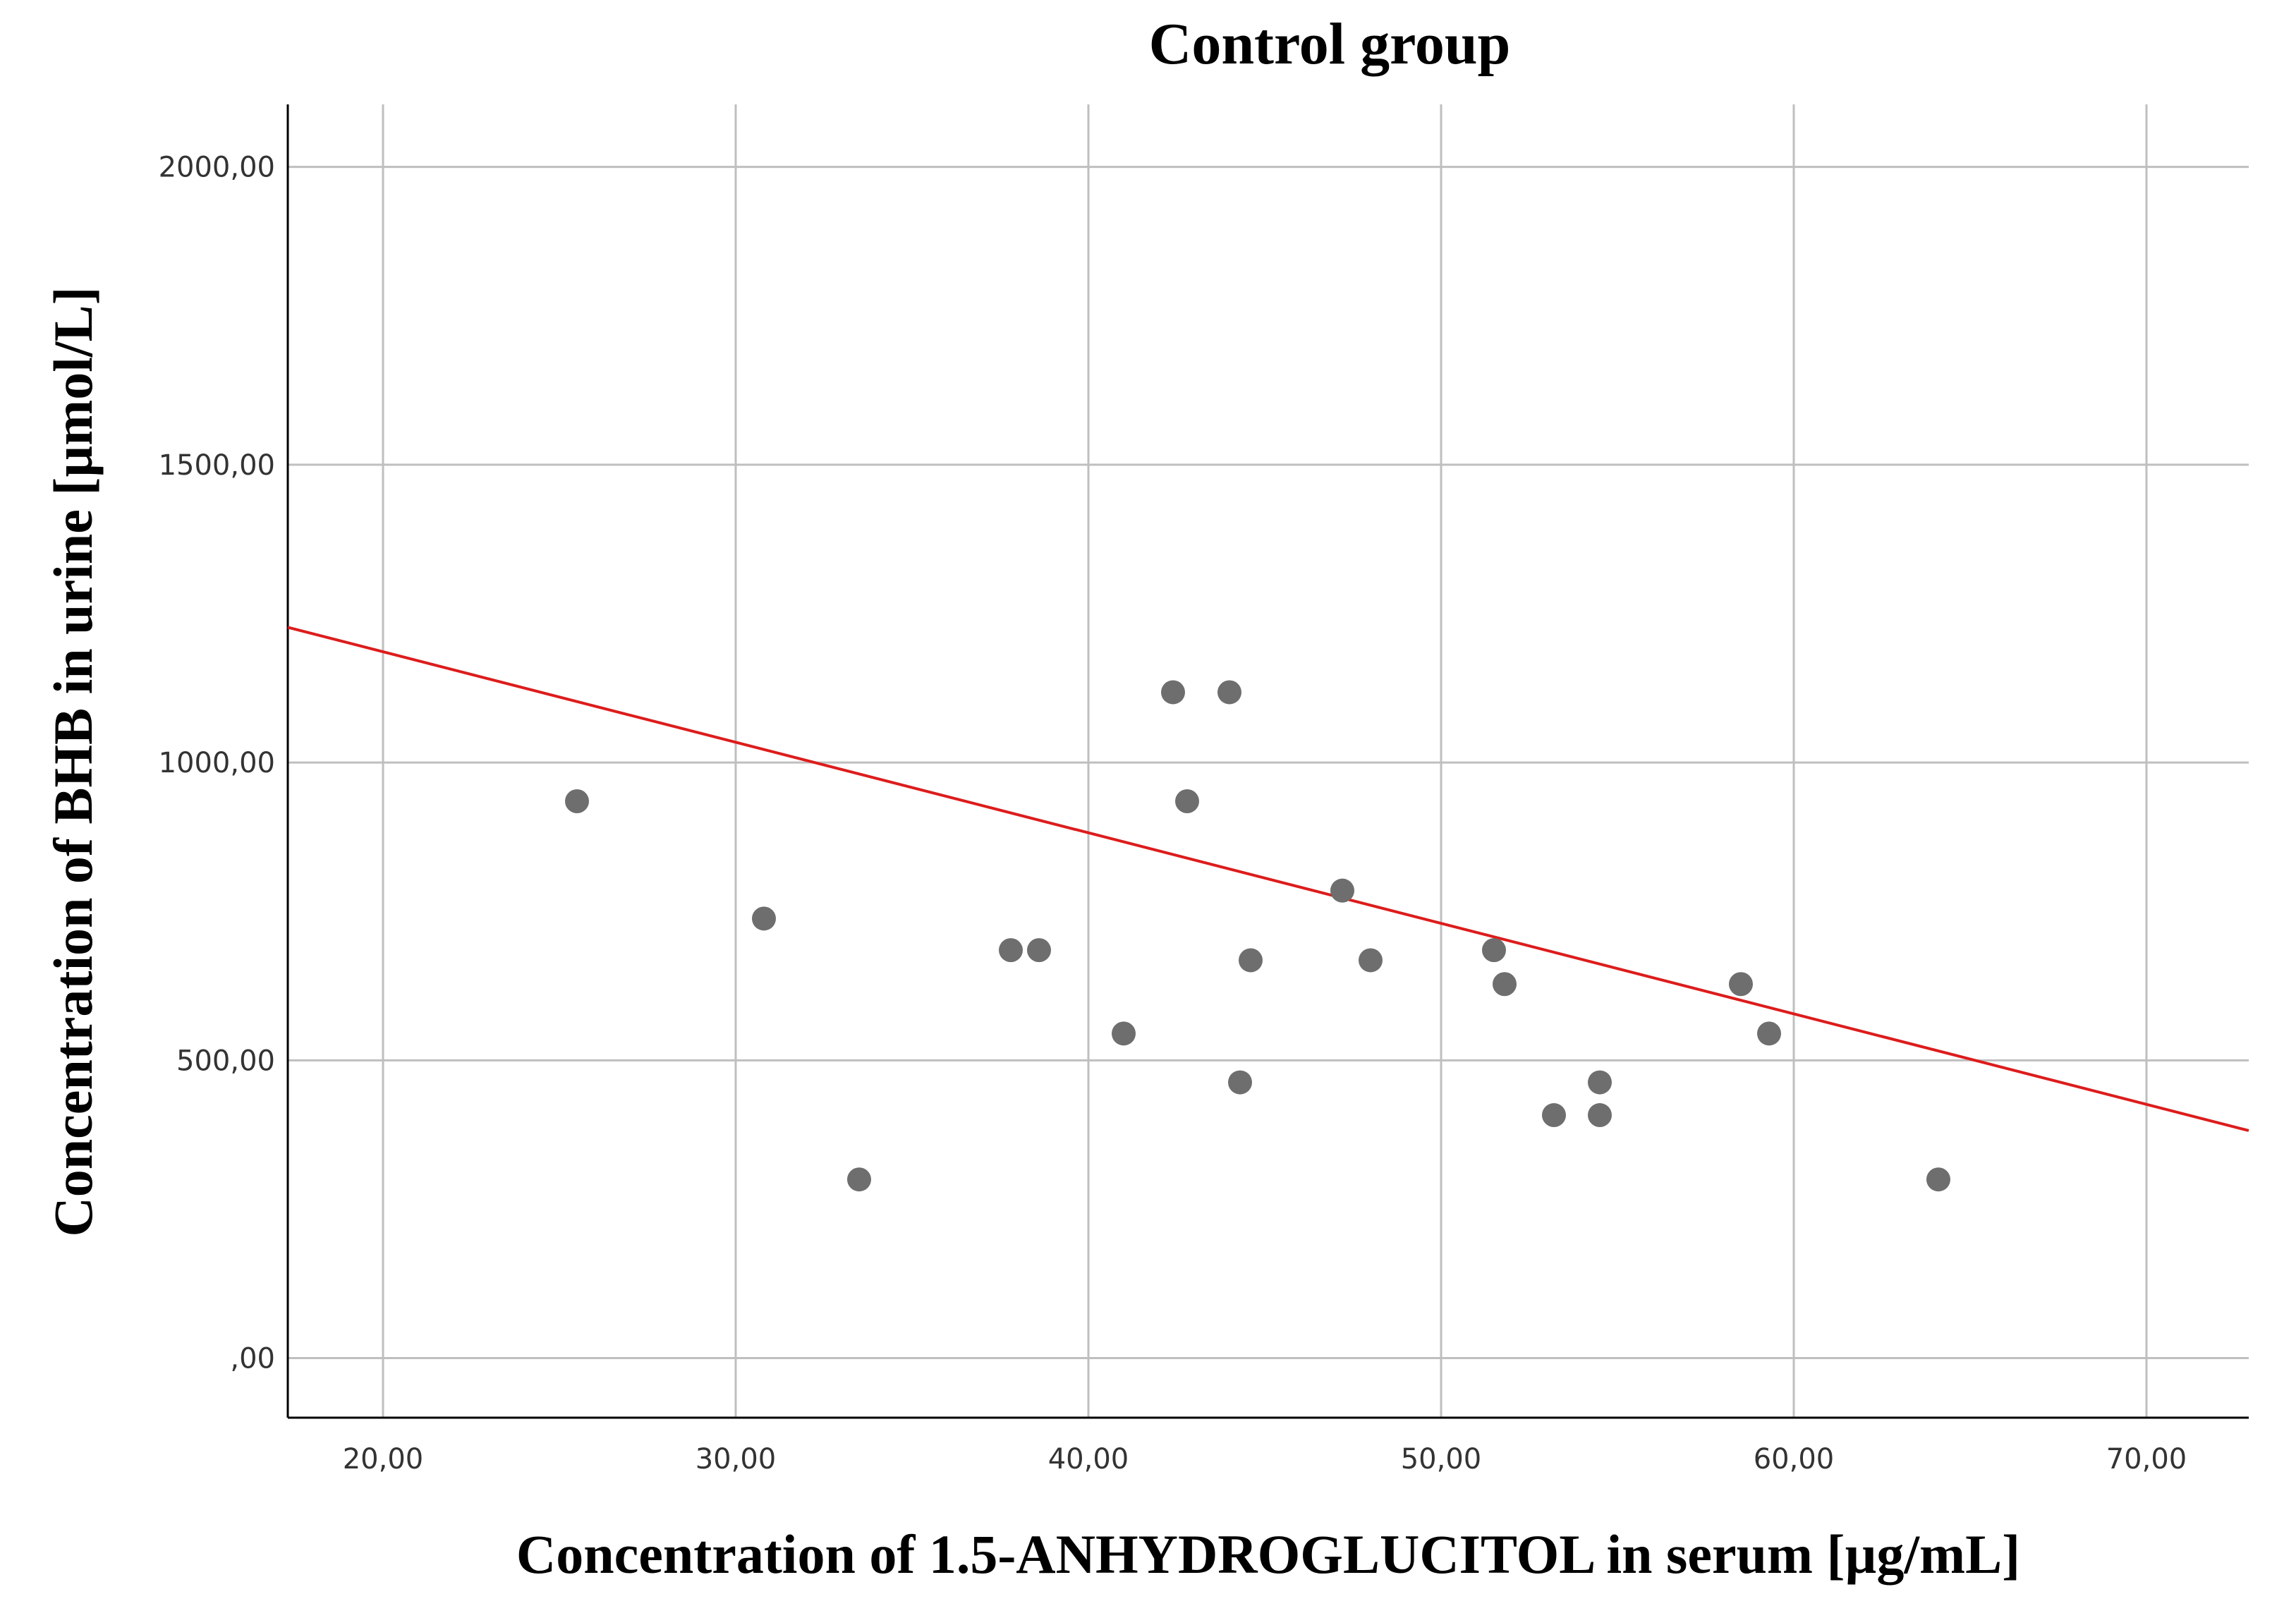  I want to click on x-tick-label-3: 50,00, so click(1441, 1459).